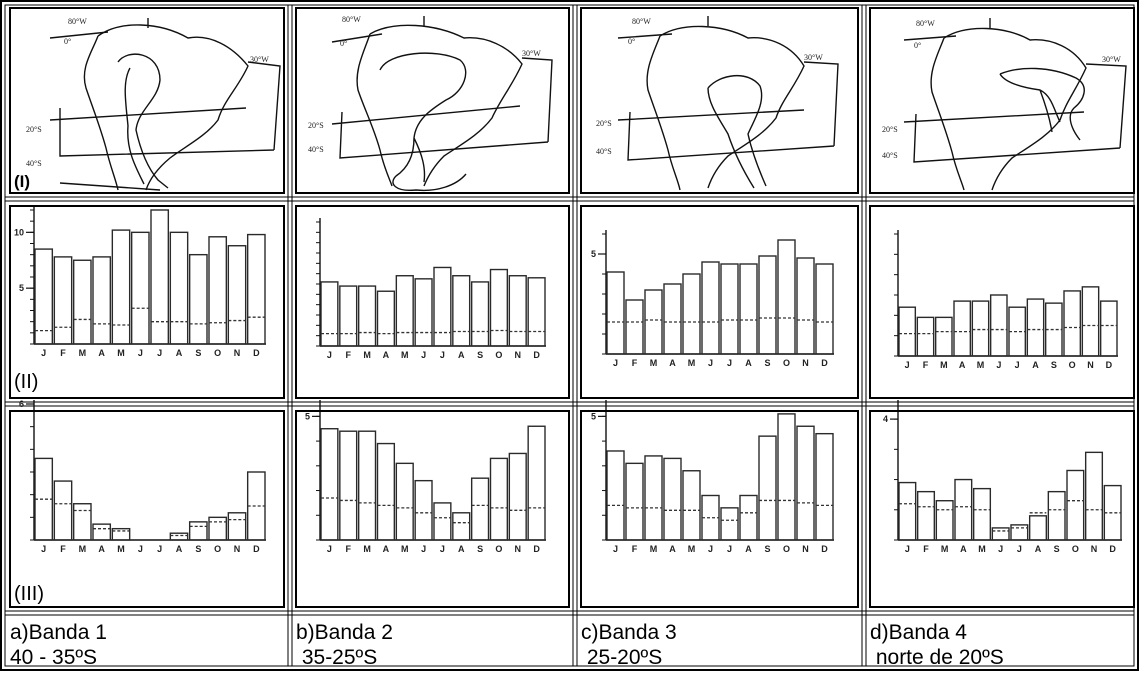 The width and height of the screenshot is (1139, 676). I want to click on map-label-lat40-b: 40°S, so click(316, 149).